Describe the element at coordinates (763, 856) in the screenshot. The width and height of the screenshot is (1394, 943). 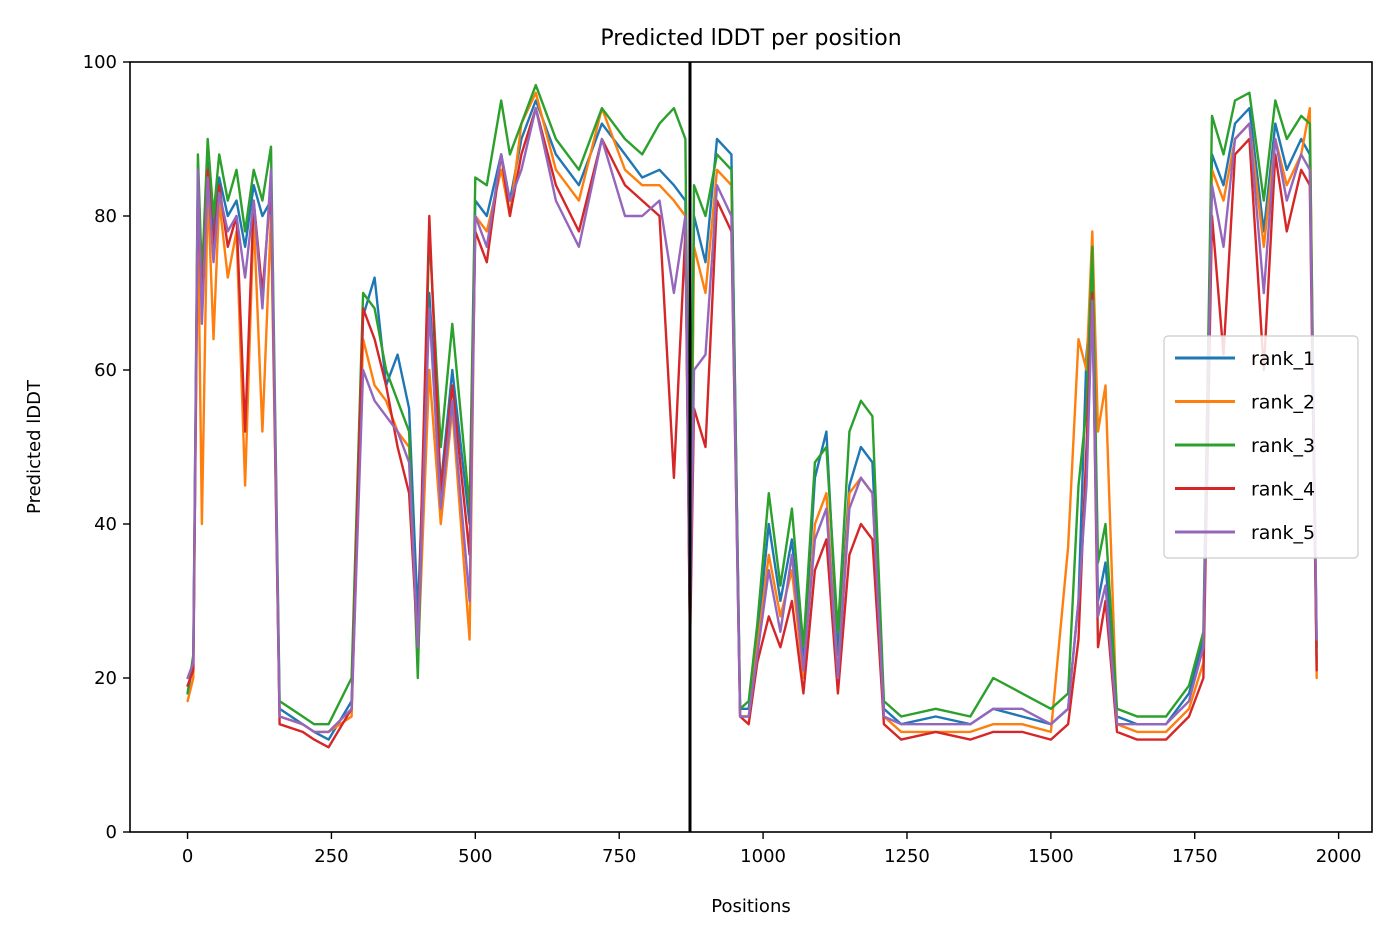
I see `x-tick-label: 1000` at that location.